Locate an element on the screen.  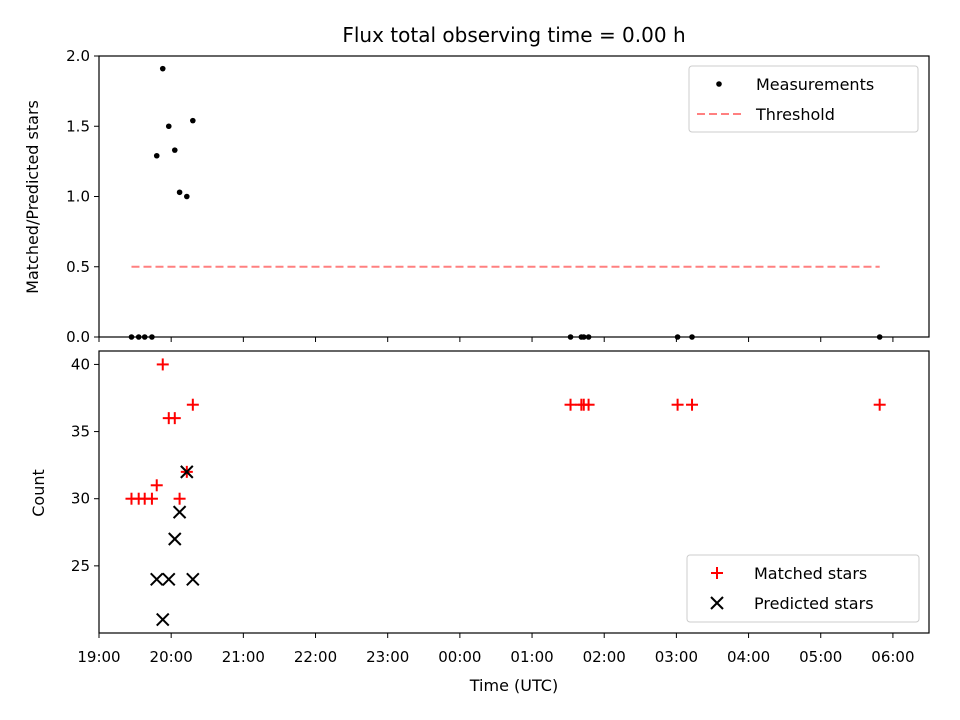
top-y-tick-label: 0.0 is located at coordinates (78, 337).